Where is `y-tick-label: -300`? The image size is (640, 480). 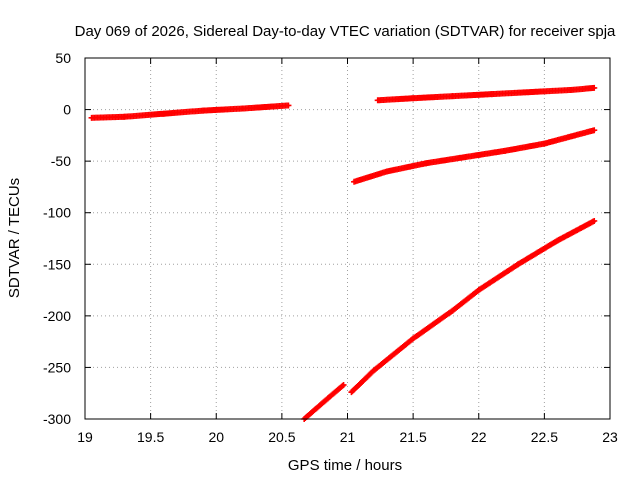
y-tick-label: -300 is located at coordinates (57, 419).